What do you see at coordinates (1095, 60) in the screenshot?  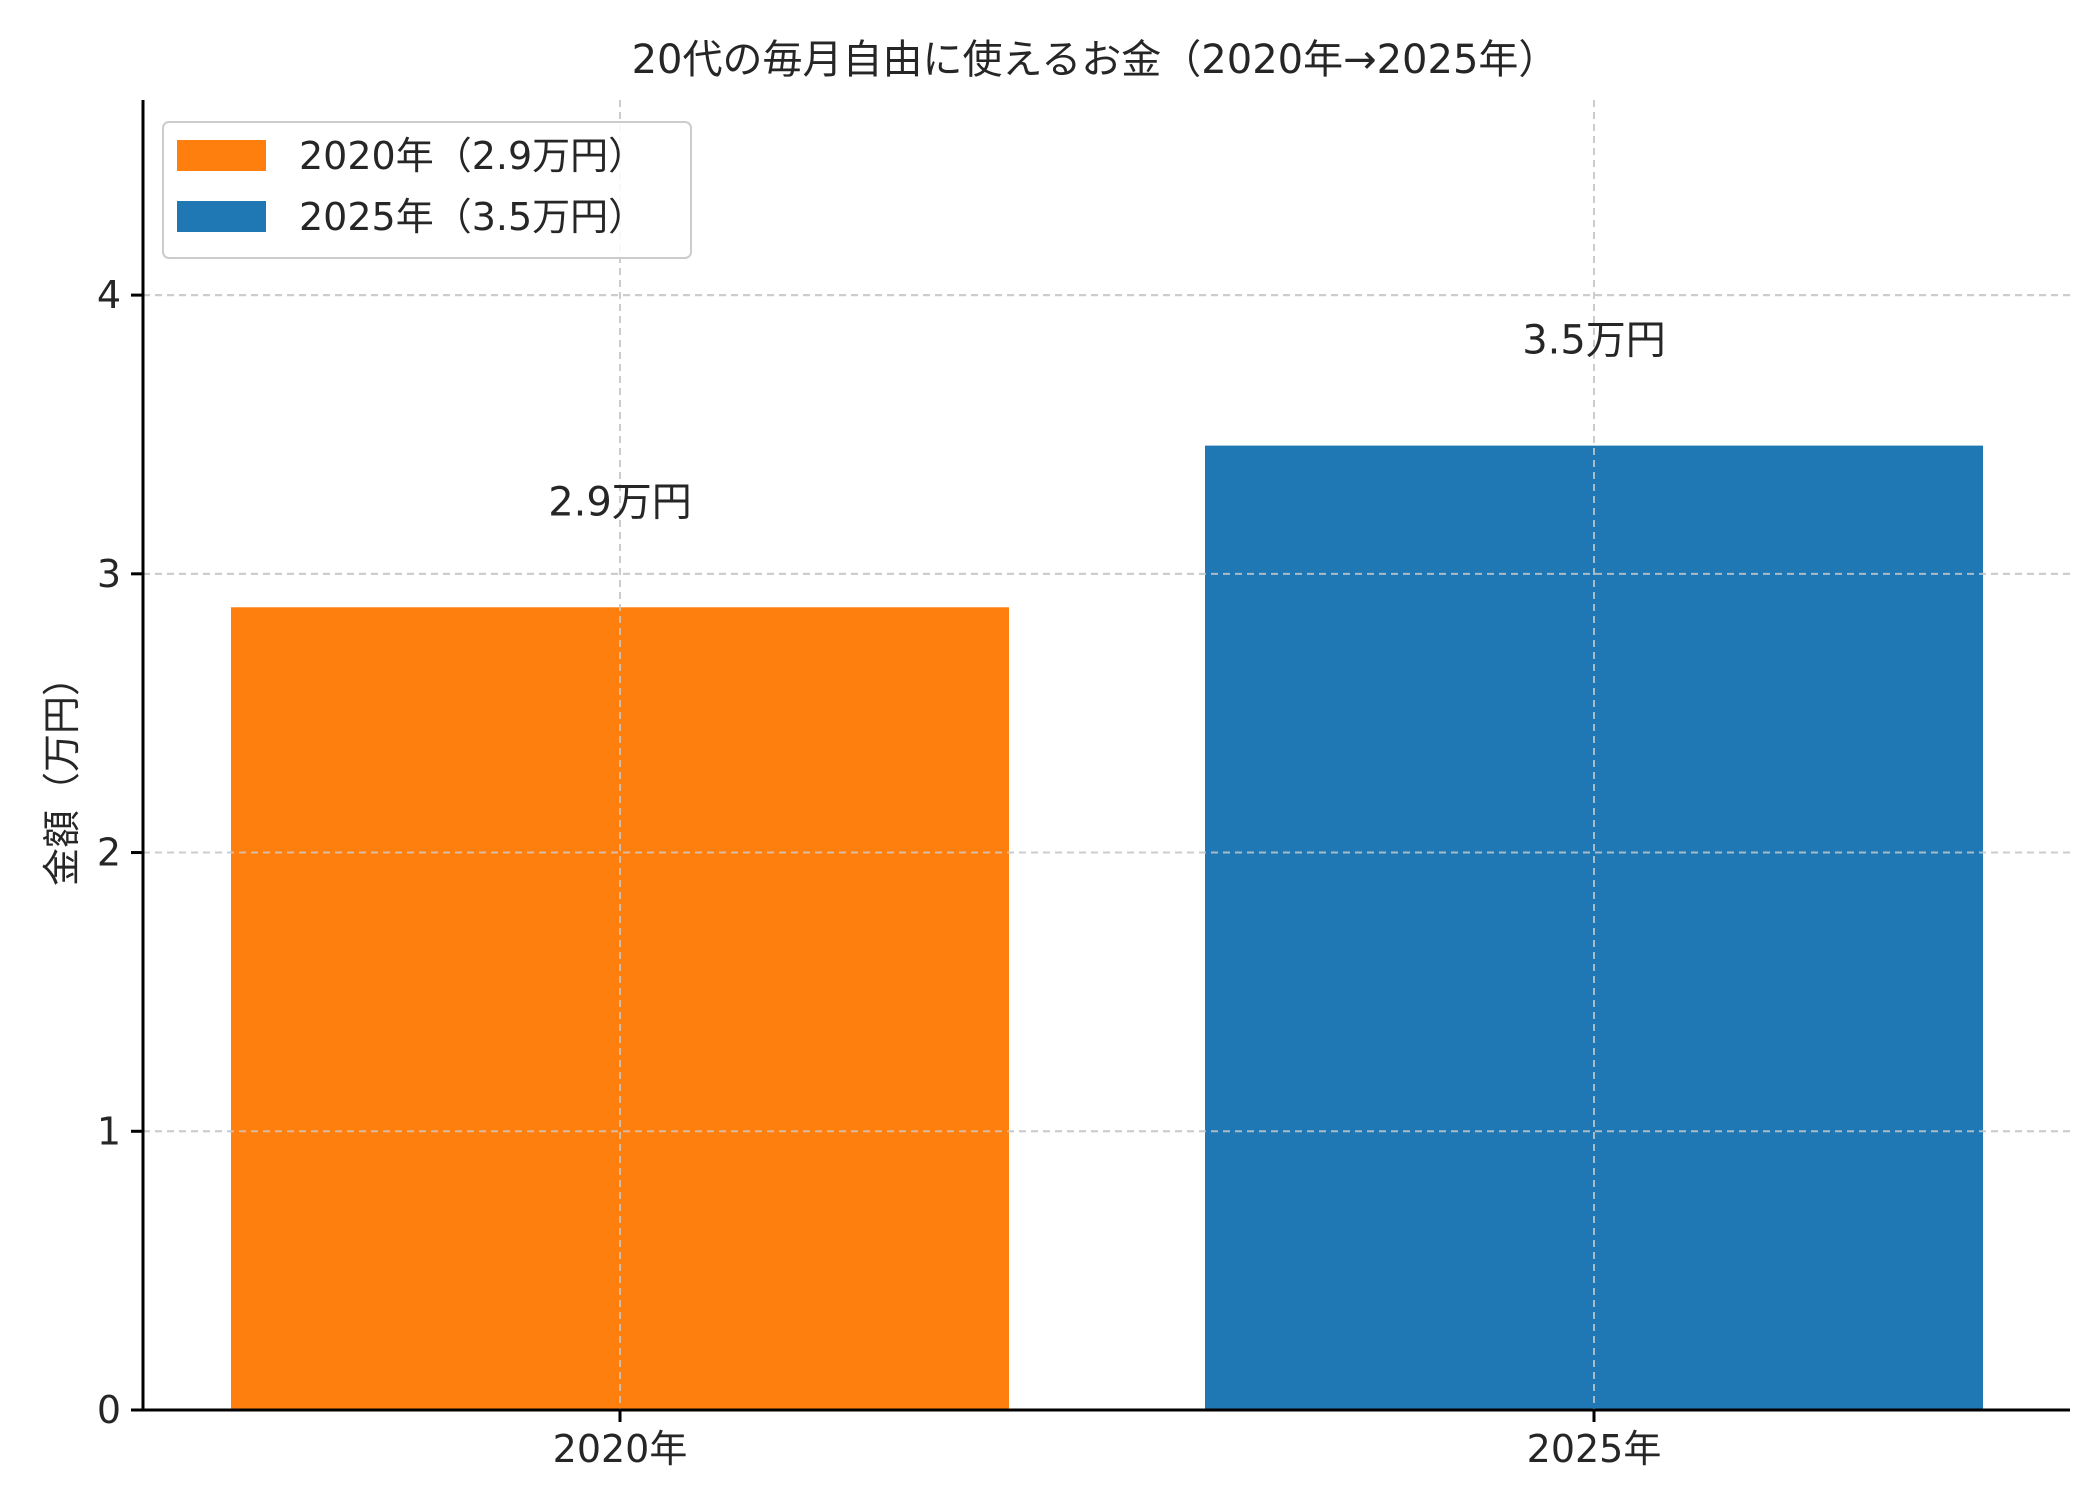 I see `chart-title: 20代の毎月自由に使えるお金（2020年→2025年）` at bounding box center [1095, 60].